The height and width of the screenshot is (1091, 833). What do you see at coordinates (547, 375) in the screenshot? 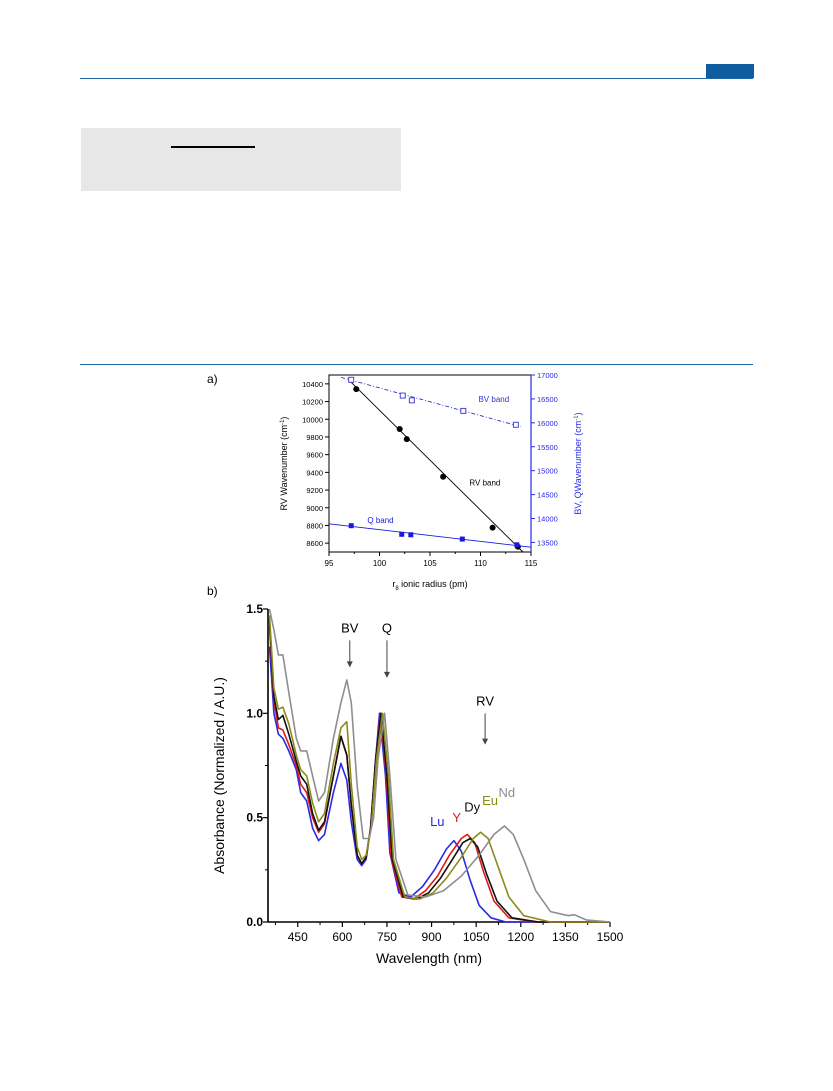
I see `panel-a-y-right-tick-label: 17000` at bounding box center [547, 375].